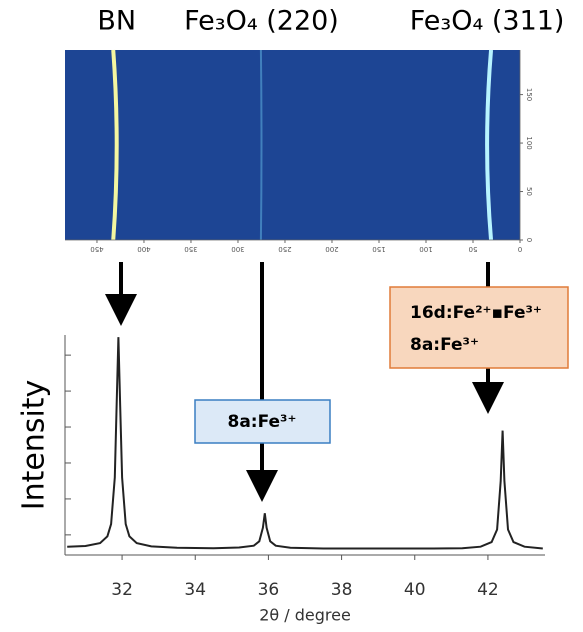 The width and height of the screenshot is (583, 632). I want to click on detector-x-tick-label: 150, so click(378, 249).